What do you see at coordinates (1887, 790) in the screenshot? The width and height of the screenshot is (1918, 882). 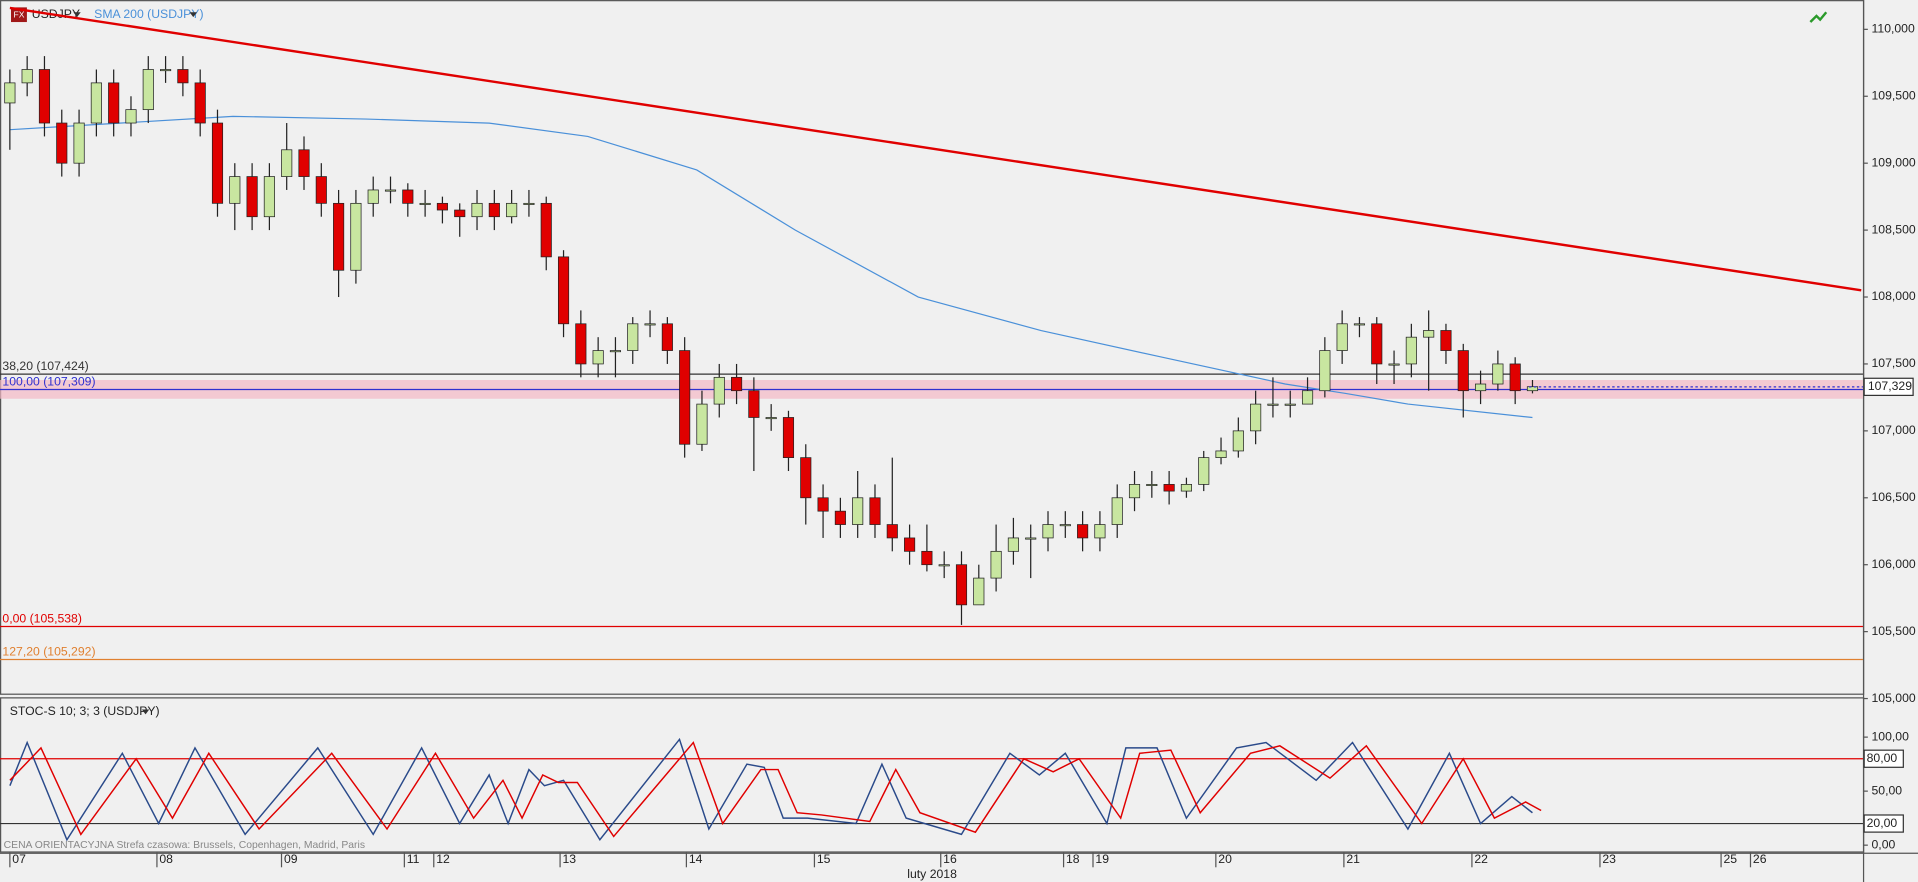 I see `y-tick-label: 50,00` at bounding box center [1887, 790].